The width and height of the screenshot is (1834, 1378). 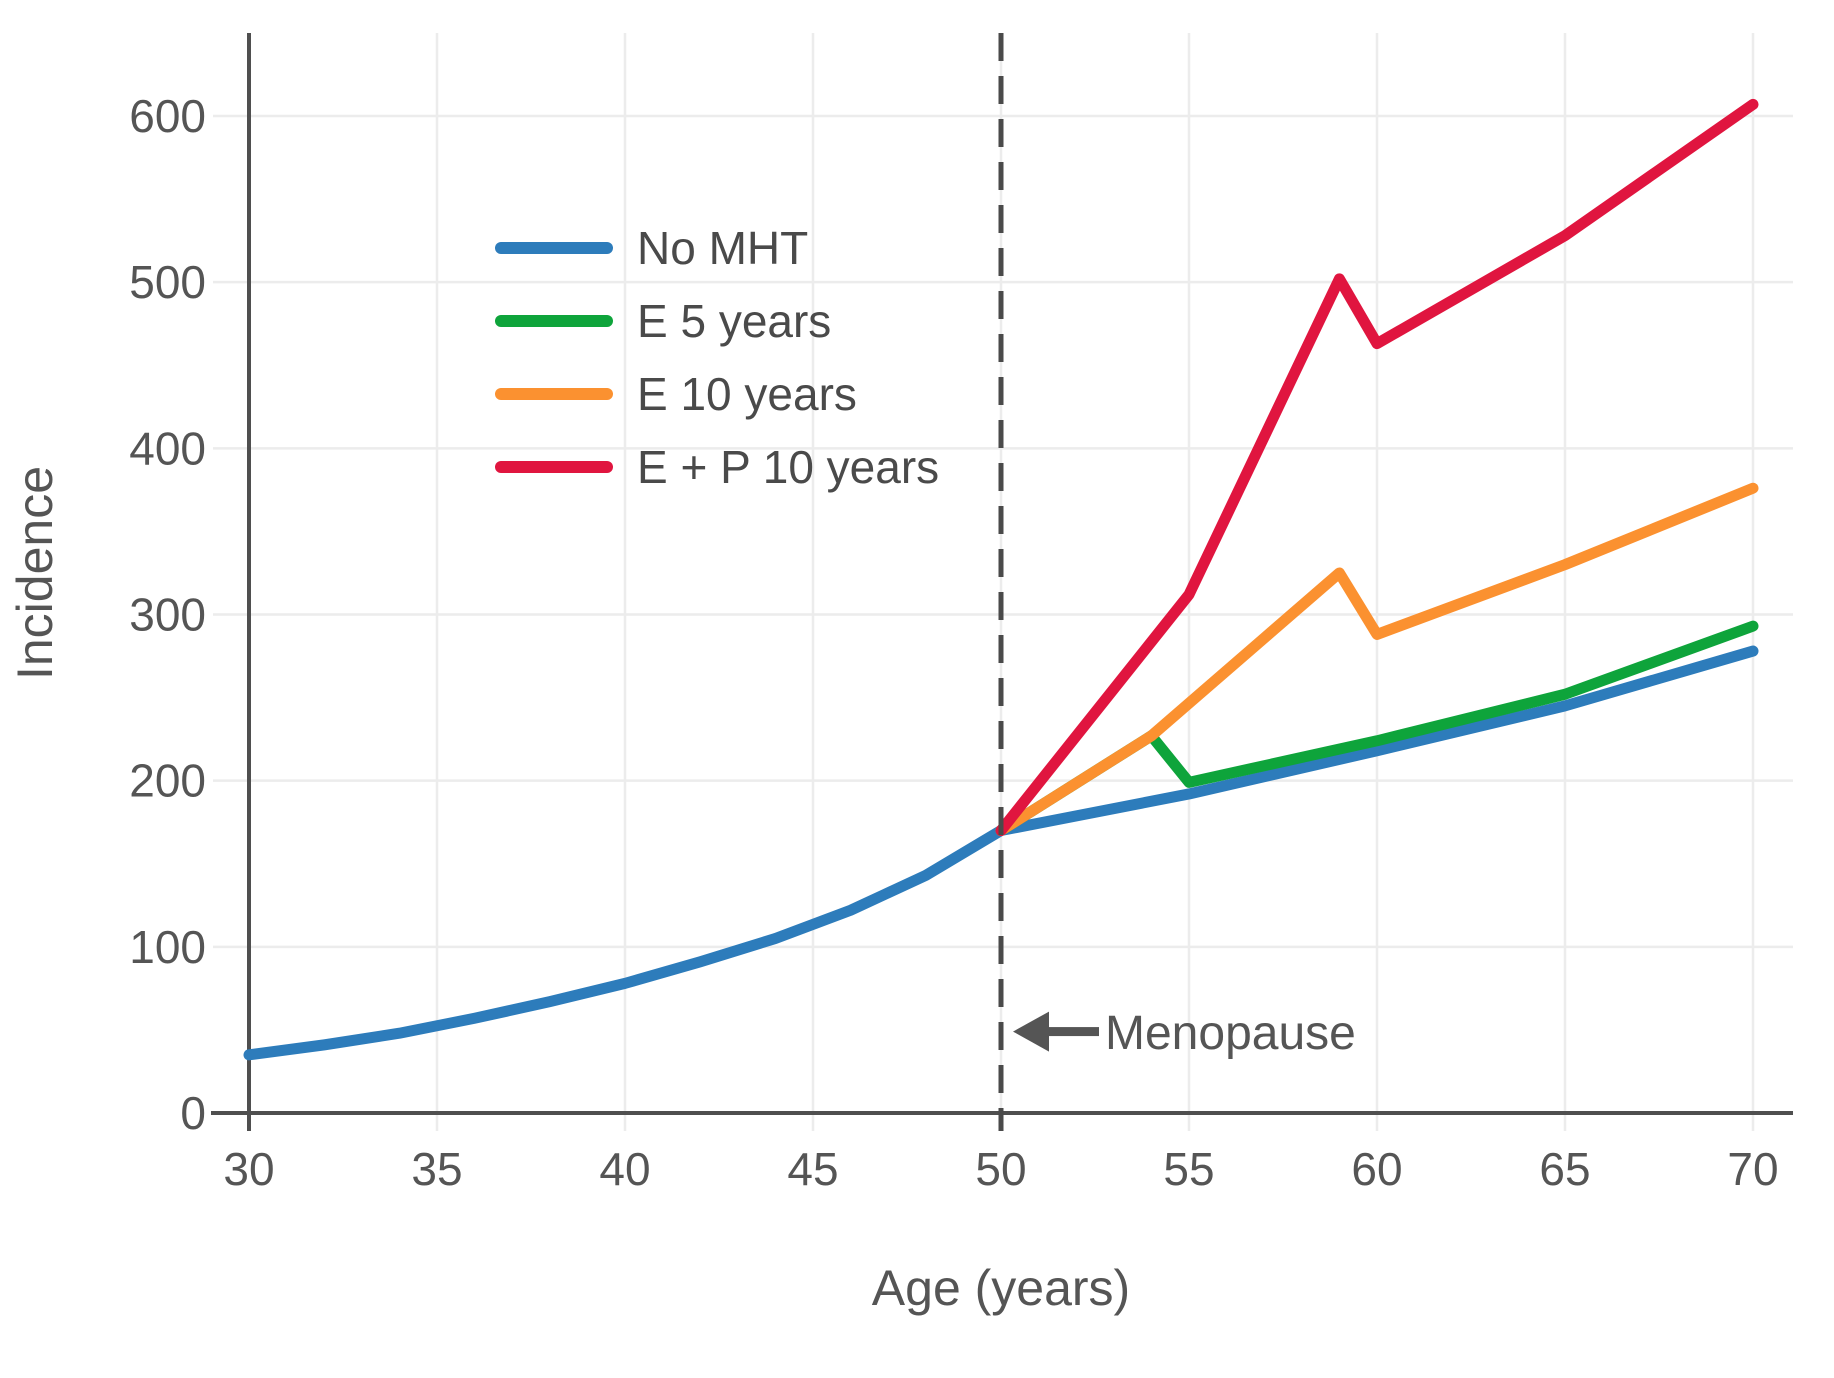 What do you see at coordinates (167, 781) in the screenshot?
I see `y-tick-label: 200` at bounding box center [167, 781].